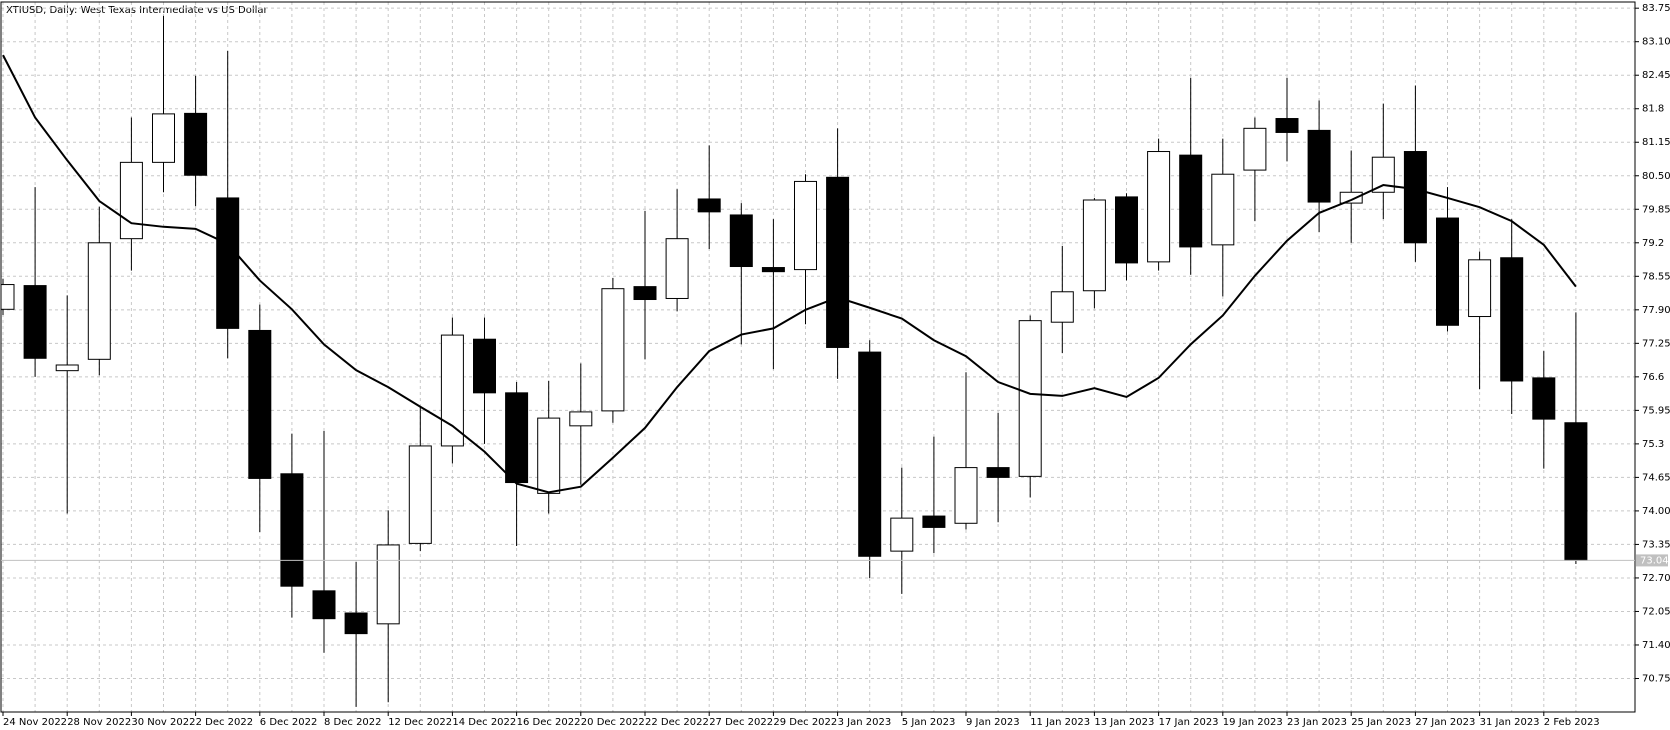  What do you see at coordinates (1656, 477) in the screenshot?
I see `y-tick-label: 74.65` at bounding box center [1656, 477].